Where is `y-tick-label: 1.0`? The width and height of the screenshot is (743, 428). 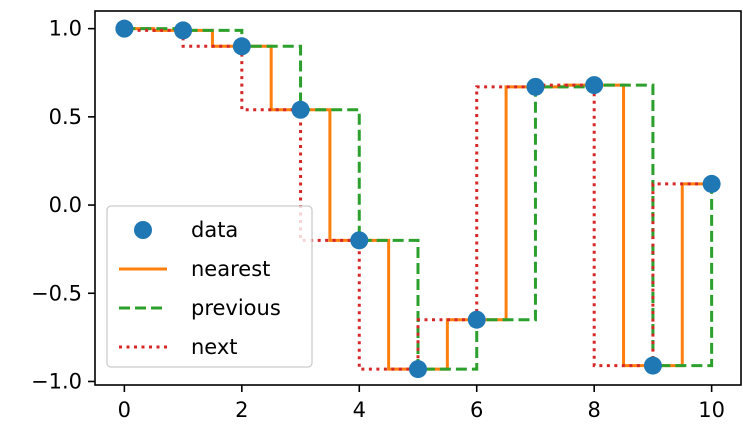
y-tick-label: 1.0 is located at coordinates (65, 29).